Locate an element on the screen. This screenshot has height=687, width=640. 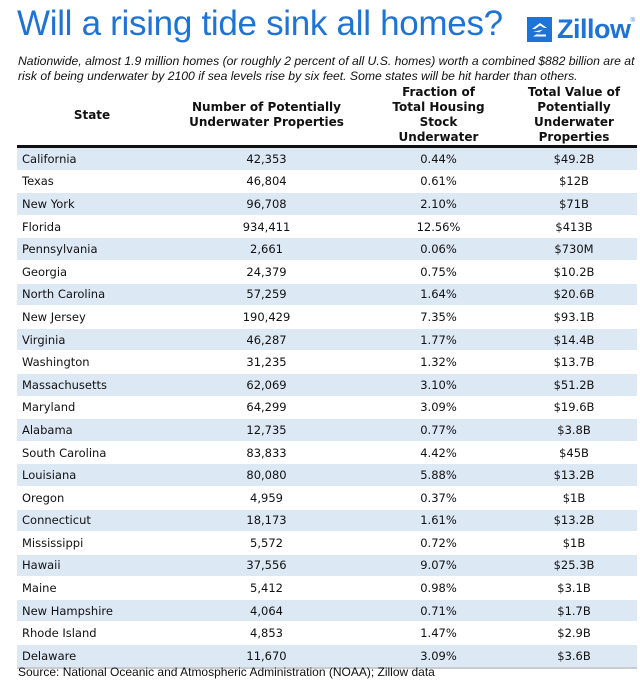
cell-value: $1B is located at coordinates (574, 543).